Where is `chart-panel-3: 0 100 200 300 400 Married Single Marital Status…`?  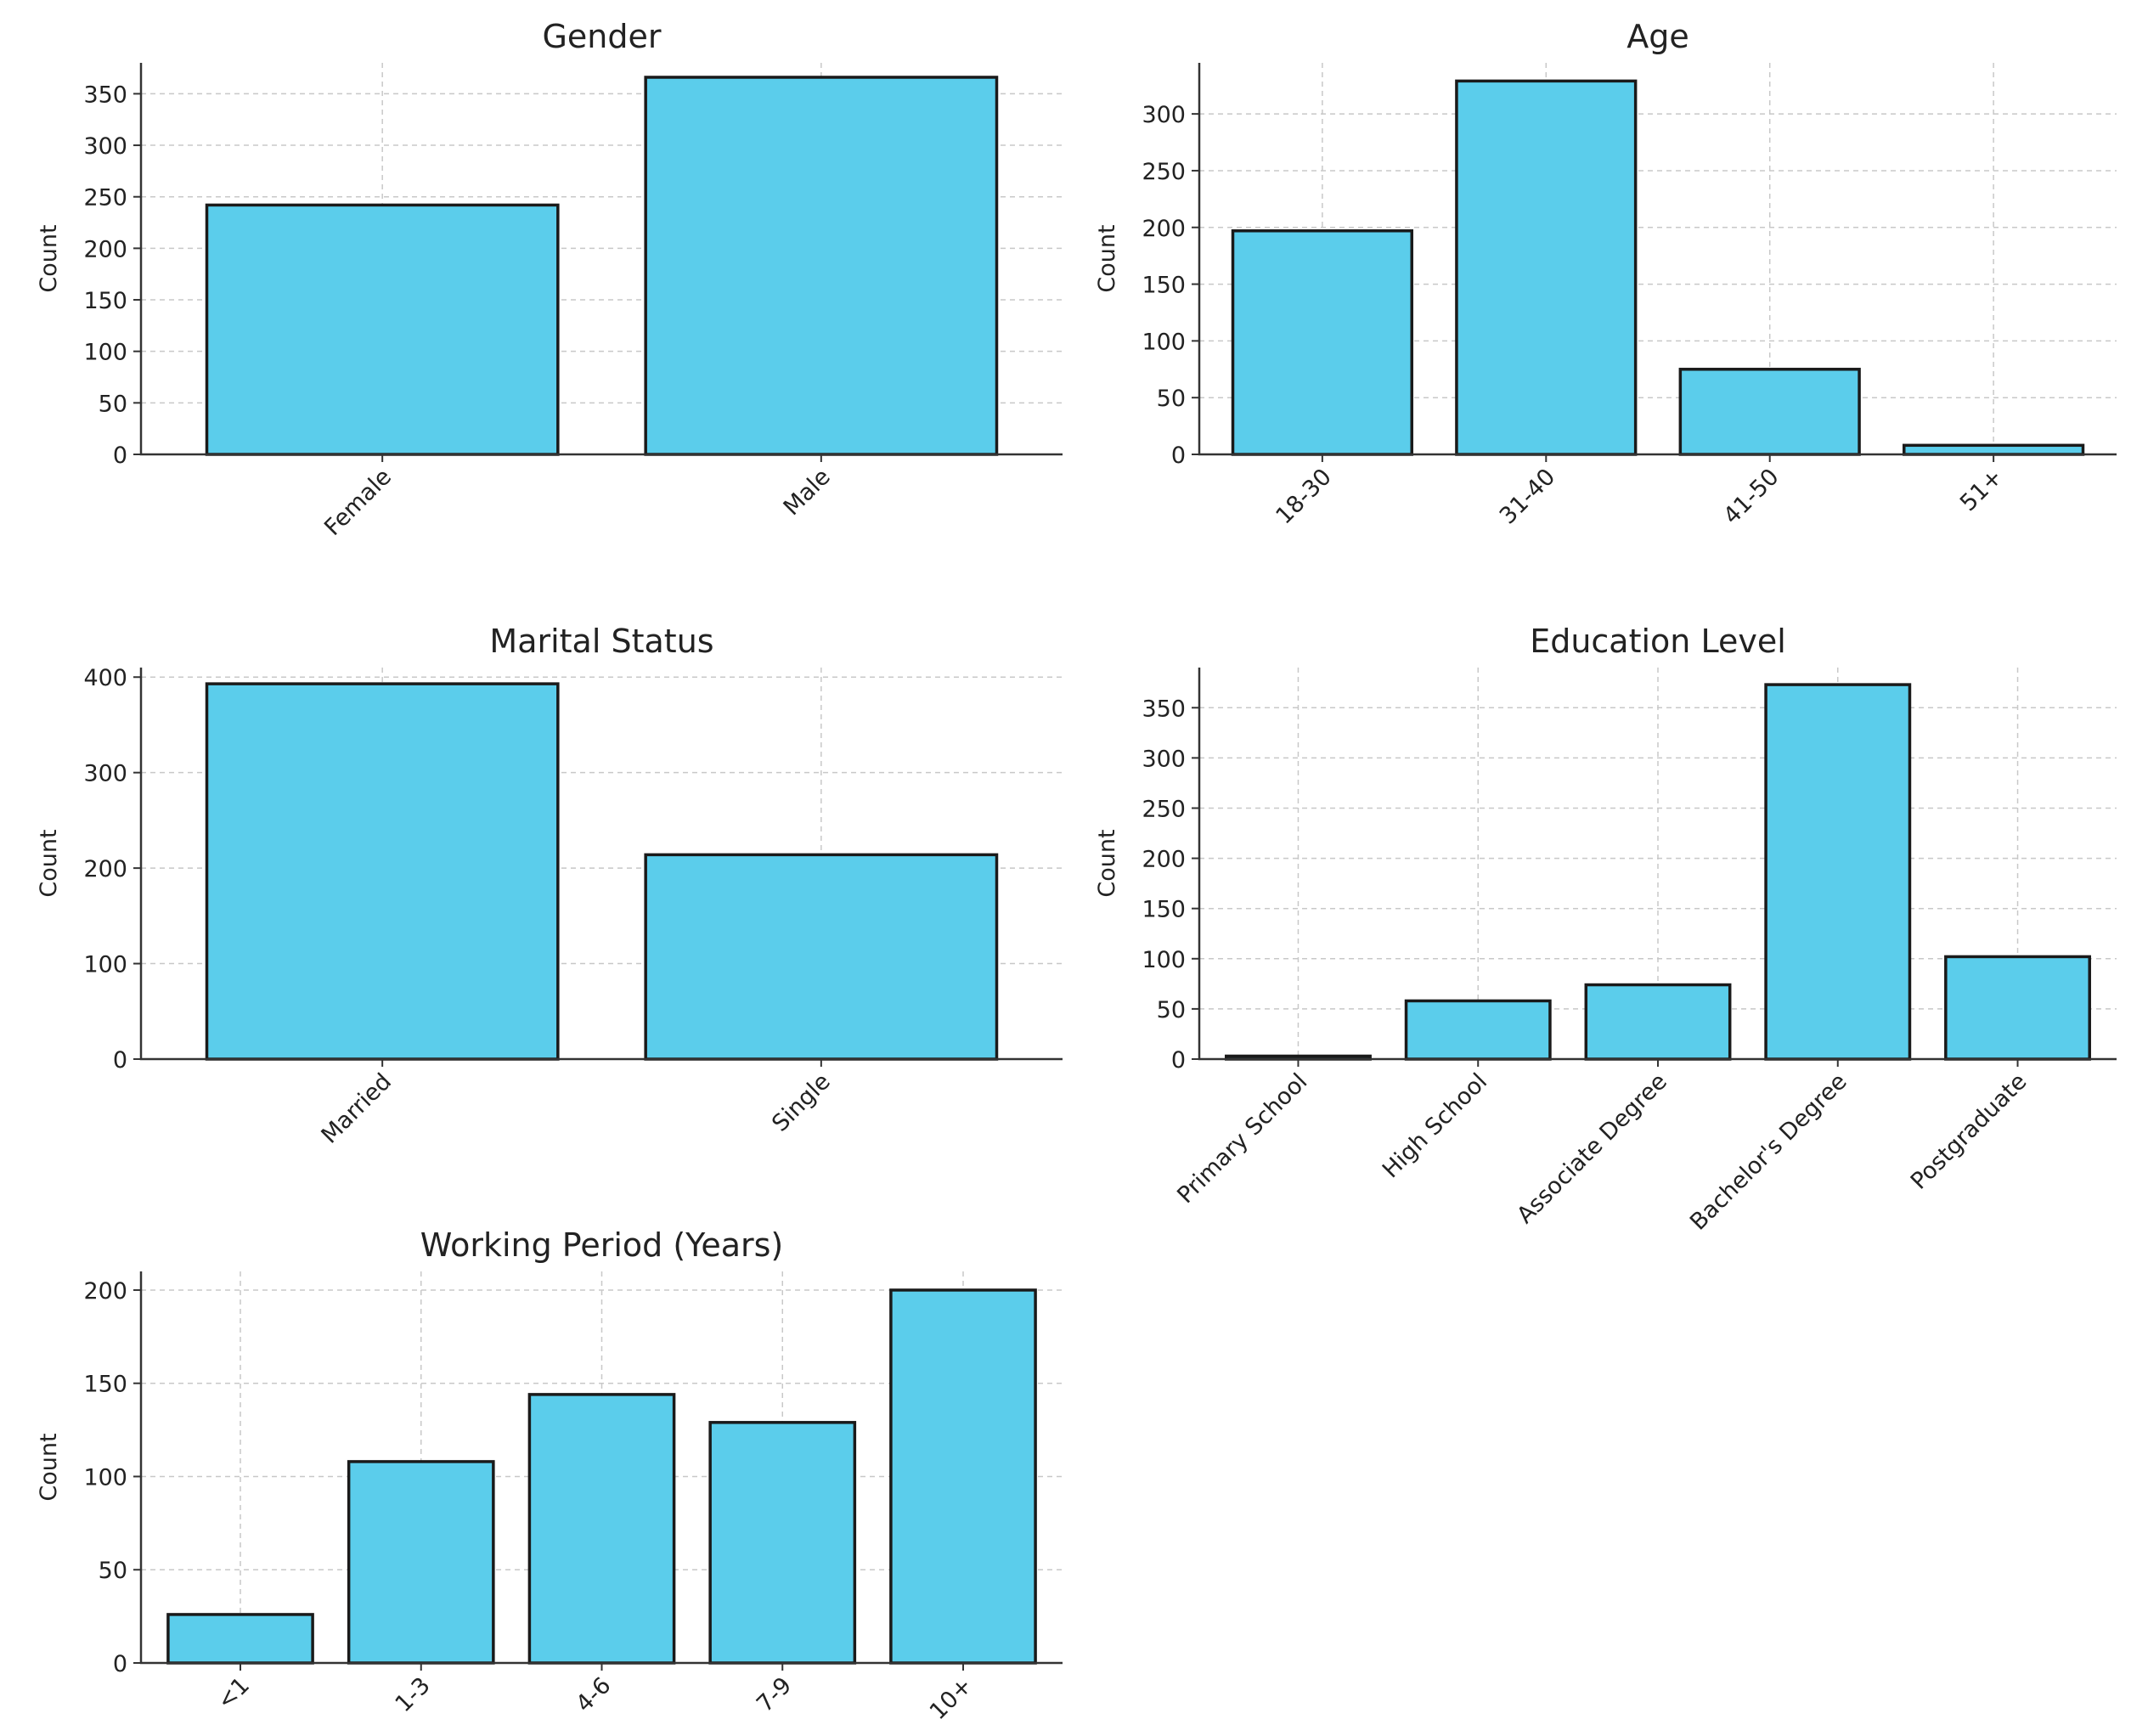
chart-panel-3: 0 100 200 300 400 Married Single Marital Status… is located at coordinates (550, 886).